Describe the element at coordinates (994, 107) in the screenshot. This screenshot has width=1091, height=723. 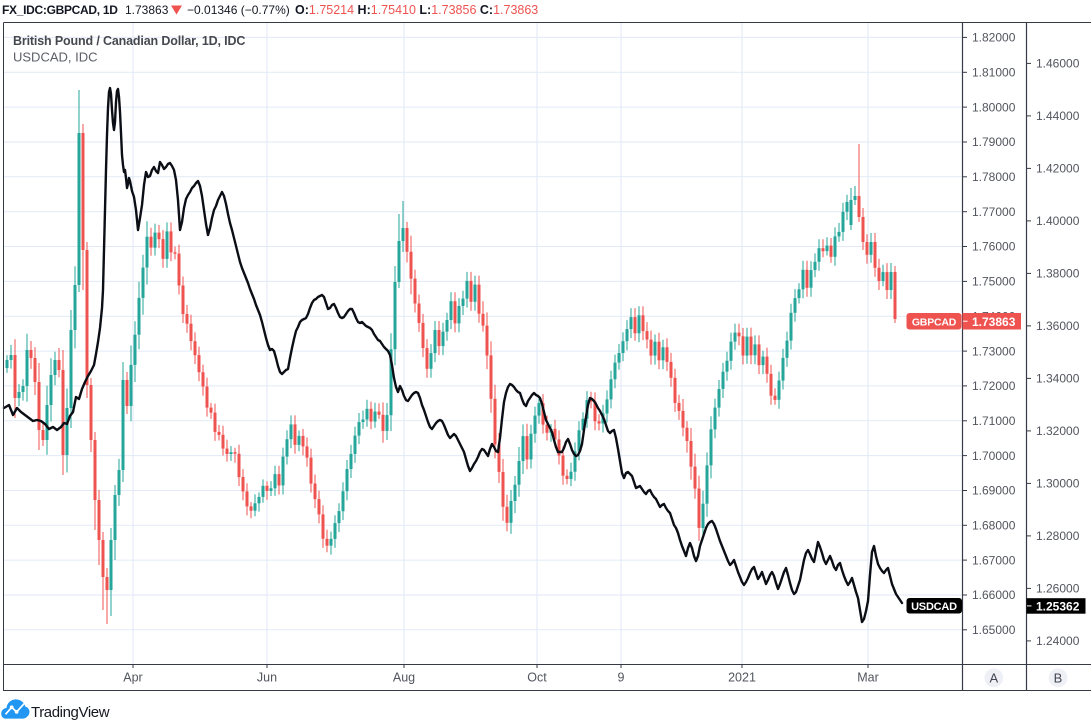
I see `svg-text: 1.80000` at that location.